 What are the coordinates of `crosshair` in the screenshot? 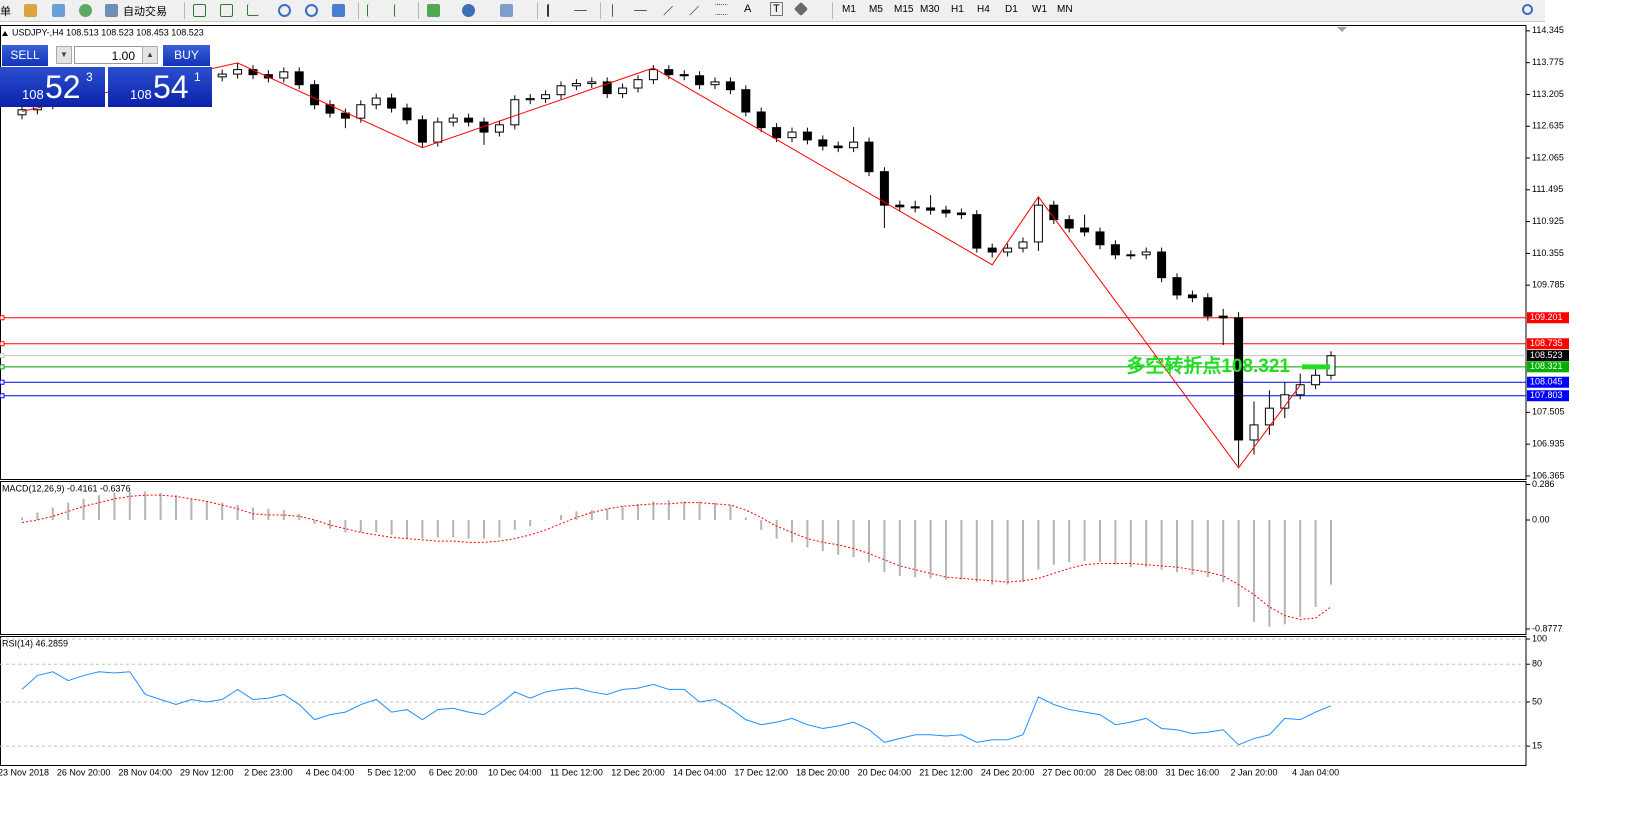 It's located at (580, 11).